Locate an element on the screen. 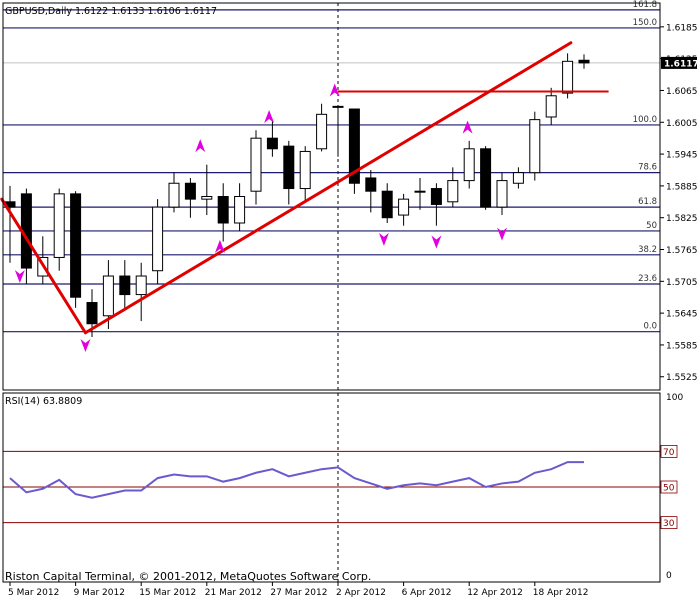 The height and width of the screenshot is (600, 700). price-tick-label: 1.5585 is located at coordinates (682, 346).